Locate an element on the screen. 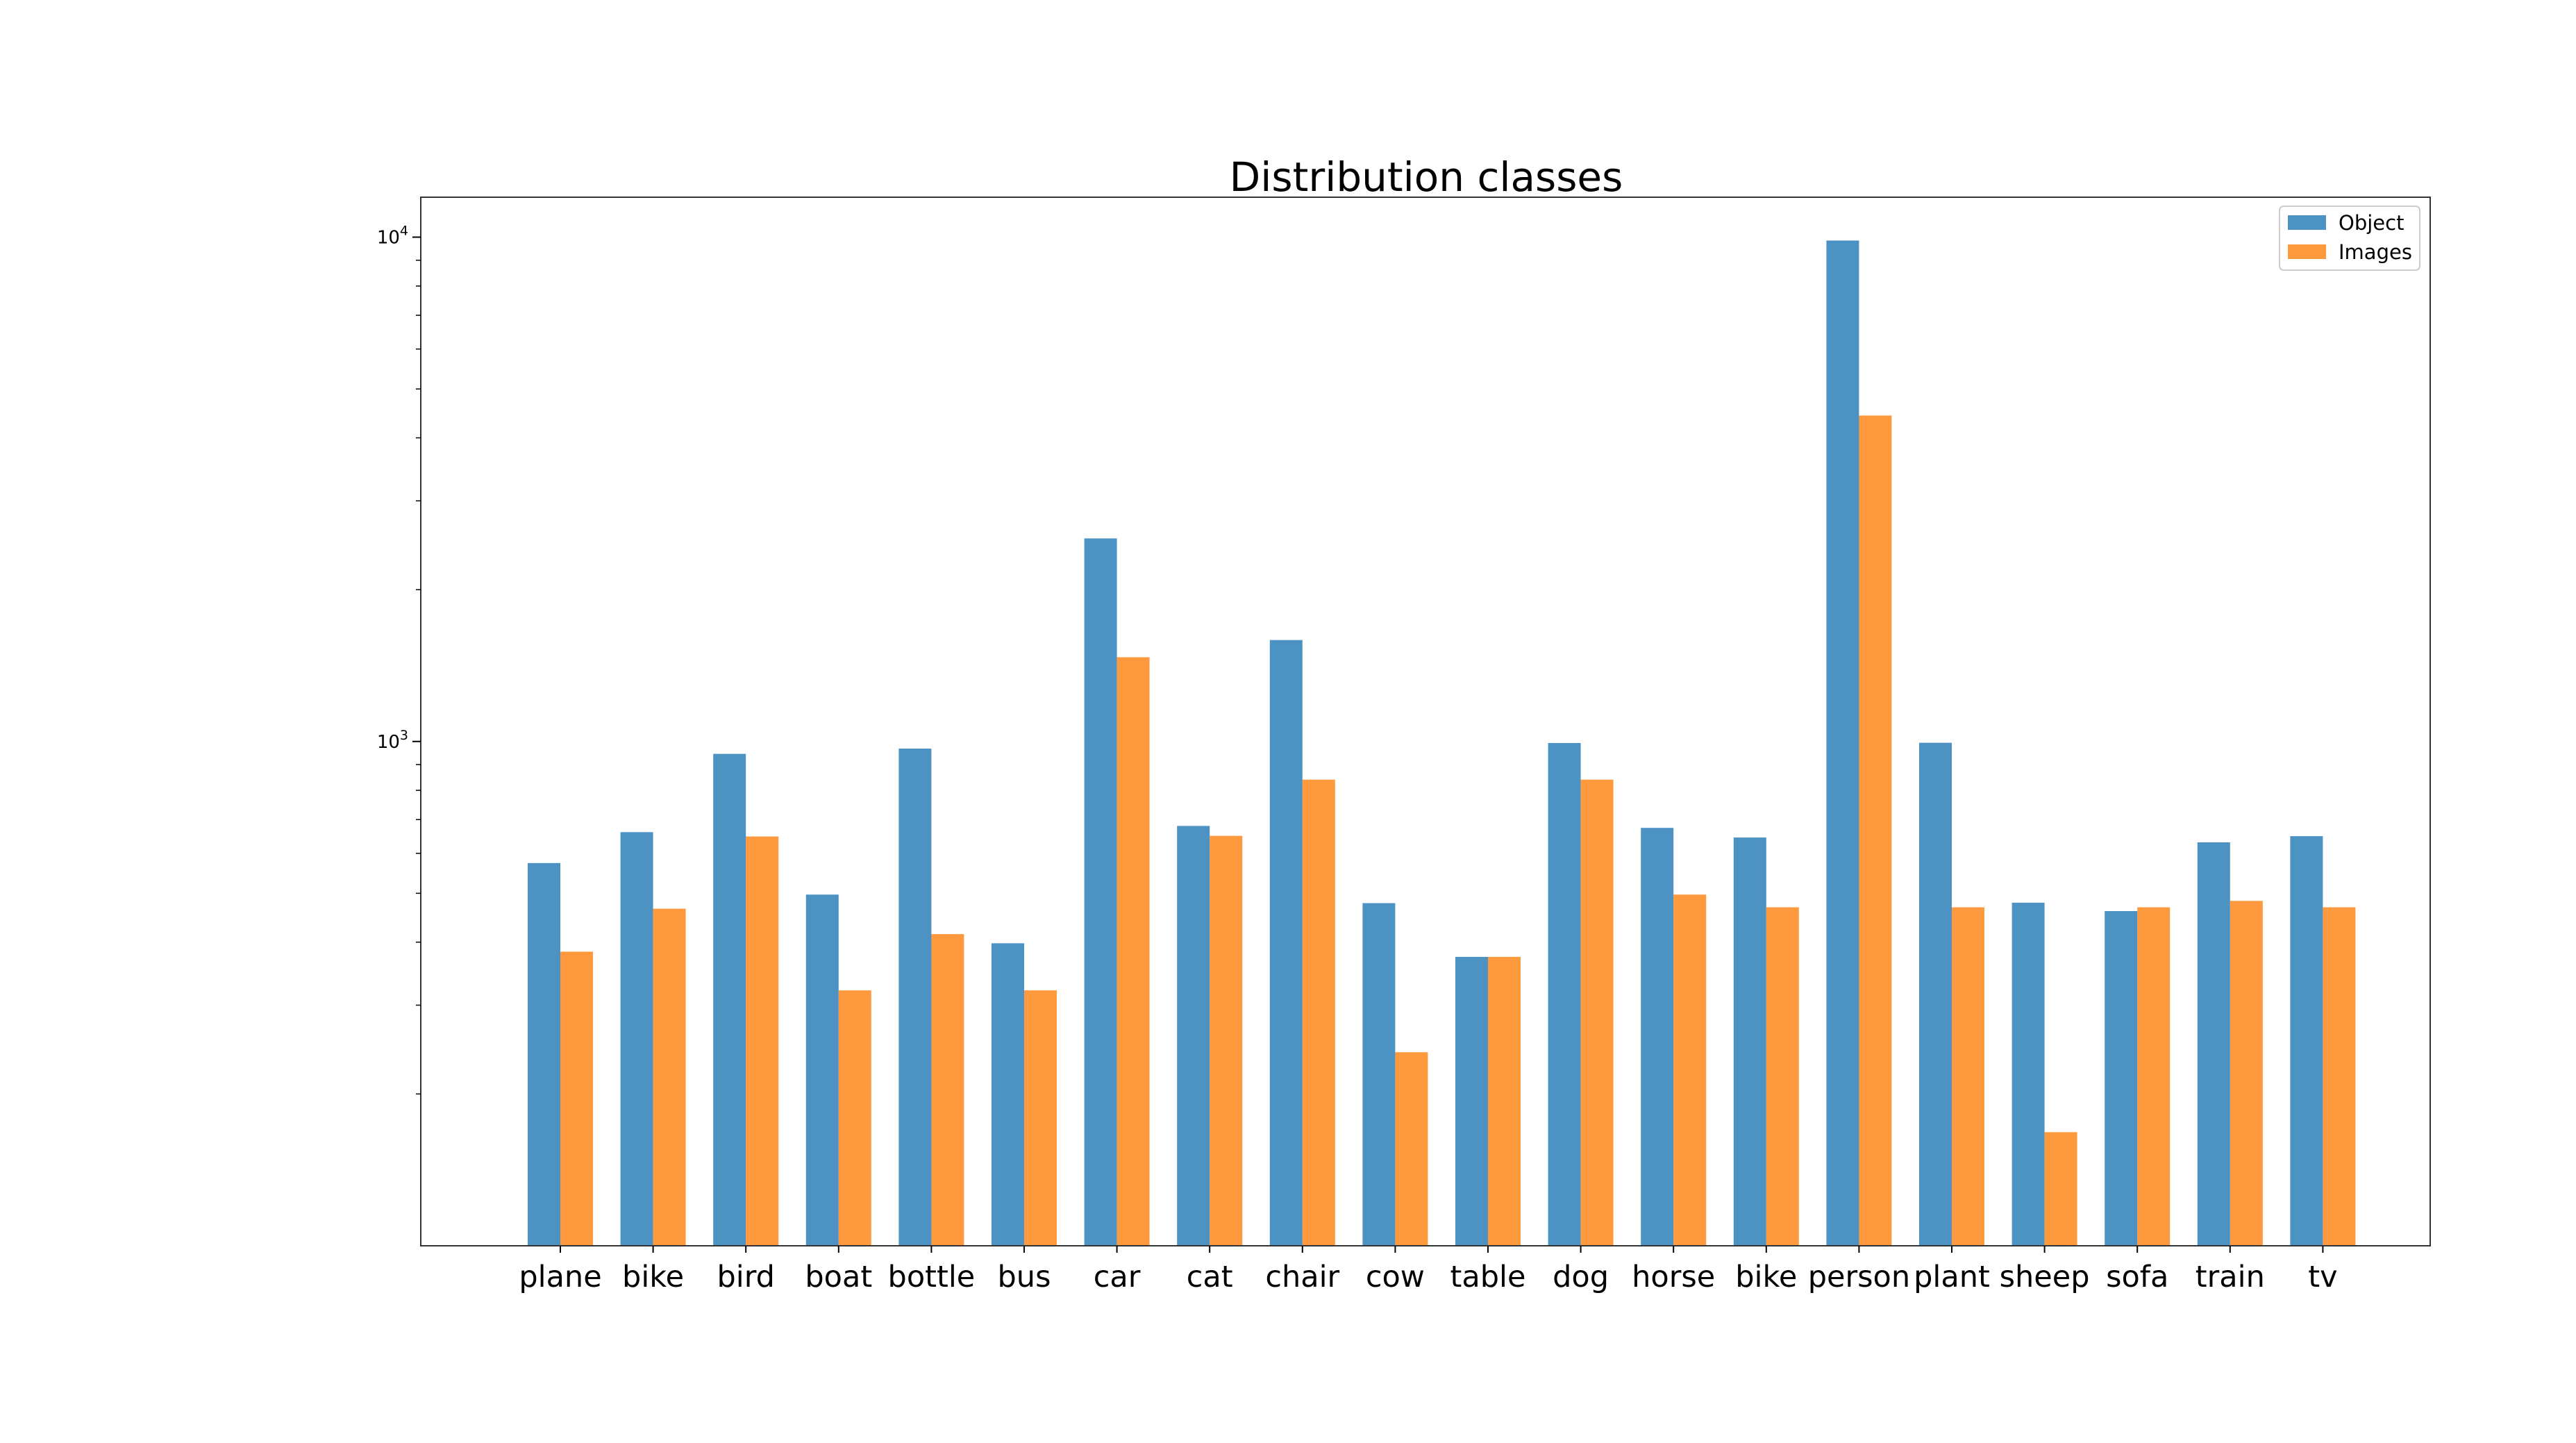 This screenshot has width=2576, height=1443. x-tick-label-bike-13: bike is located at coordinates (1766, 1277).